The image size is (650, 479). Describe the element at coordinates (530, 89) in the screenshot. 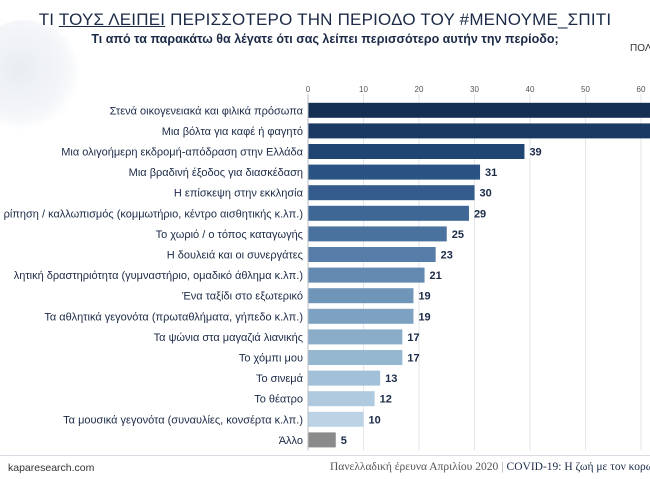

I see `x-tick-label: 40` at that location.